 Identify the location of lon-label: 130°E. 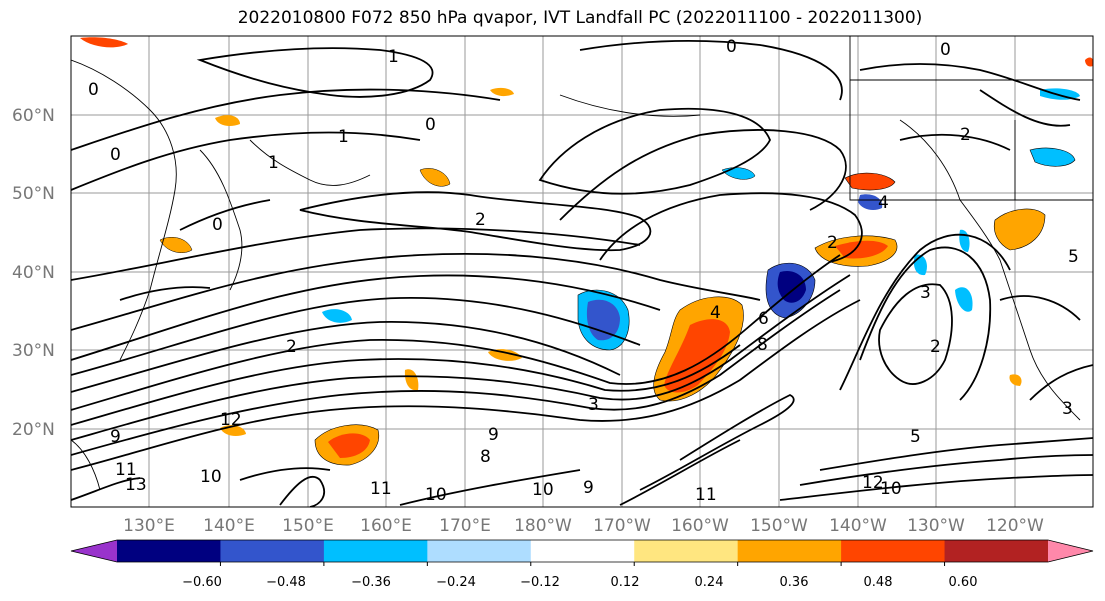
(149, 526).